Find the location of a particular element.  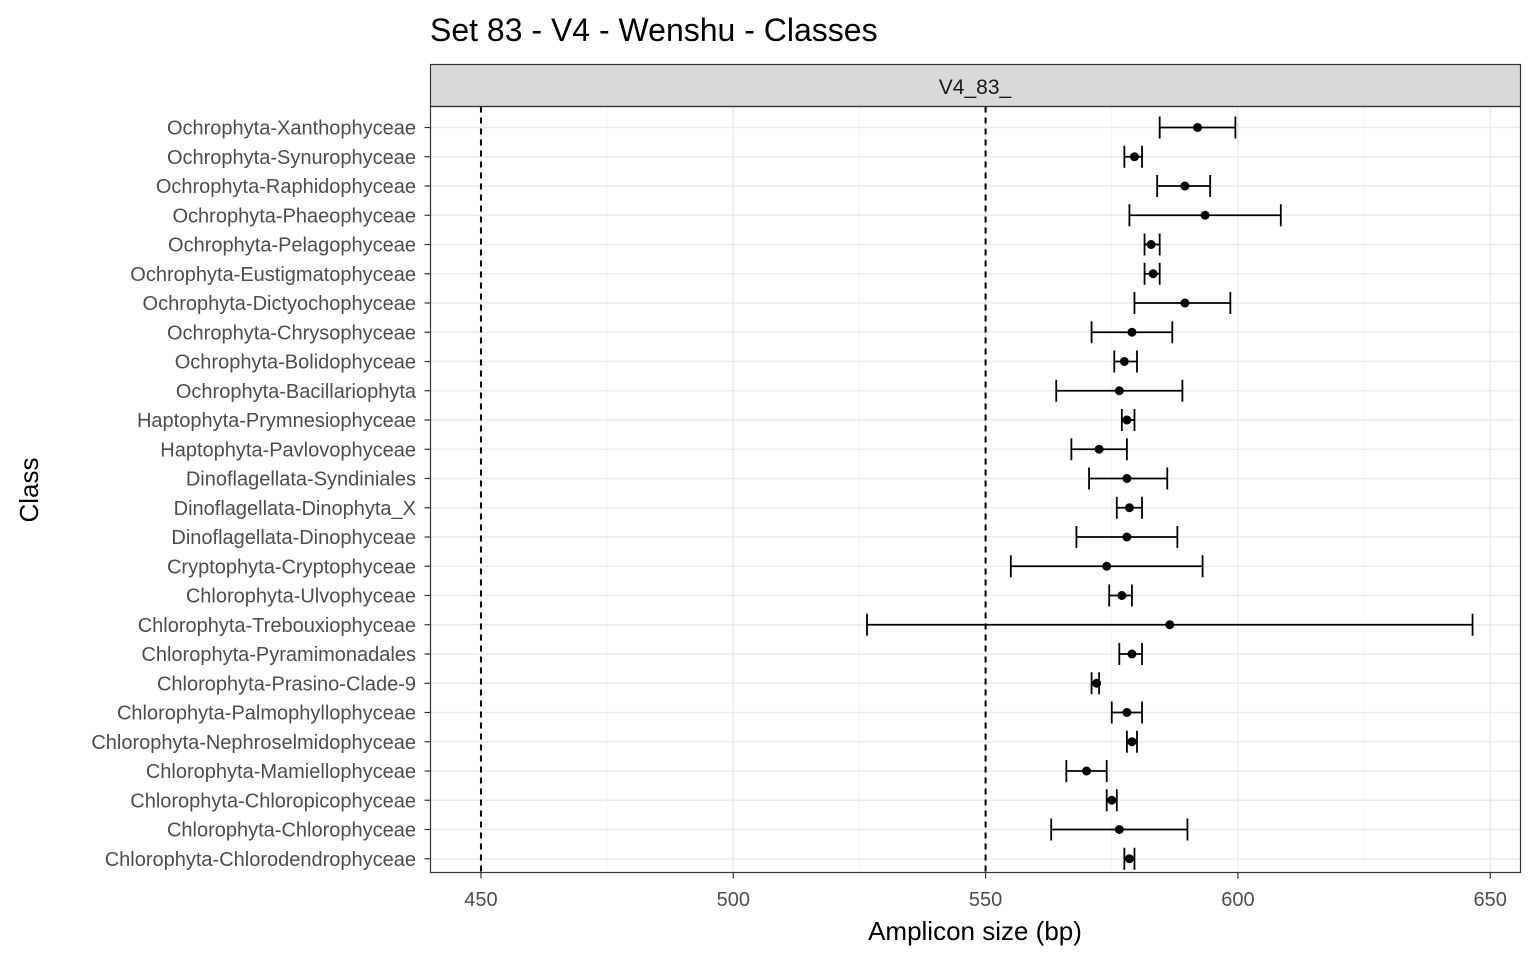

x-tick-label: 550 is located at coordinates (985, 900).